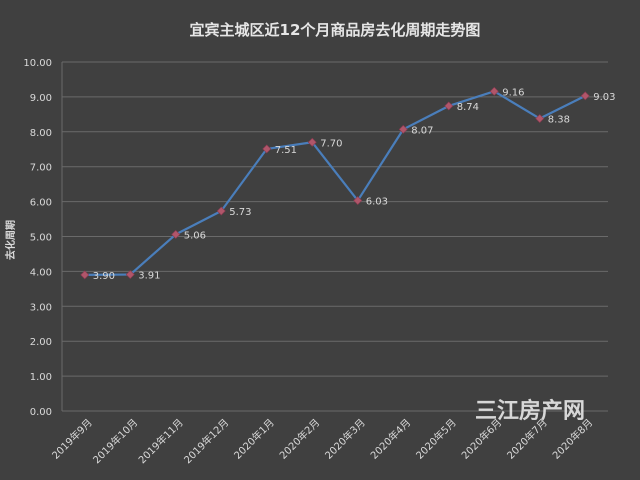 The image size is (640, 480). I want to click on data-label: 8.07, so click(422, 130).